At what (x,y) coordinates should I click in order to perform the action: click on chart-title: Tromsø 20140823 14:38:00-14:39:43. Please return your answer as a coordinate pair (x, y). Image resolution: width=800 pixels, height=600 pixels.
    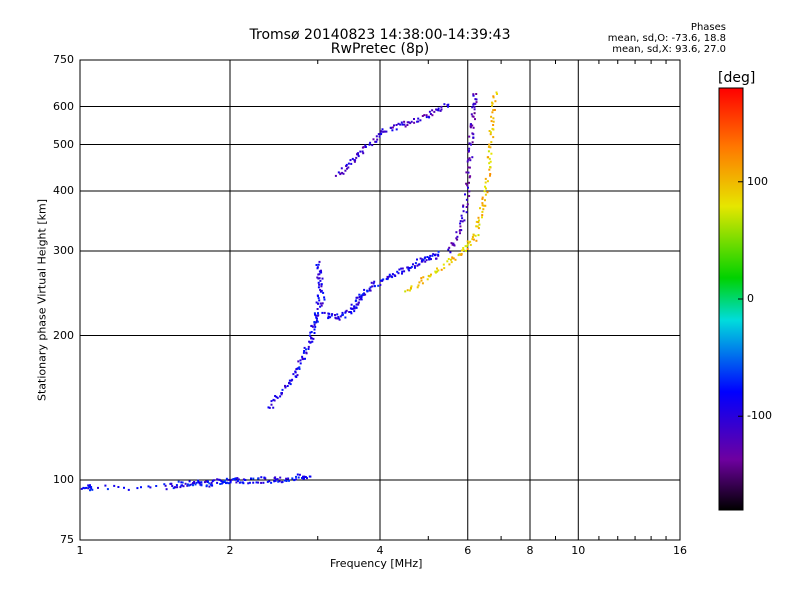
    Looking at the image, I should click on (380, 35).